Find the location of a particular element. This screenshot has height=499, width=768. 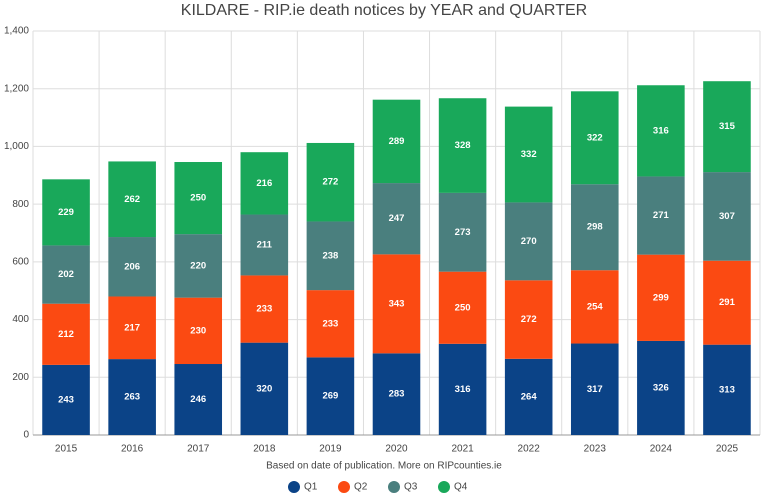

value-label: 313 is located at coordinates (727, 389).